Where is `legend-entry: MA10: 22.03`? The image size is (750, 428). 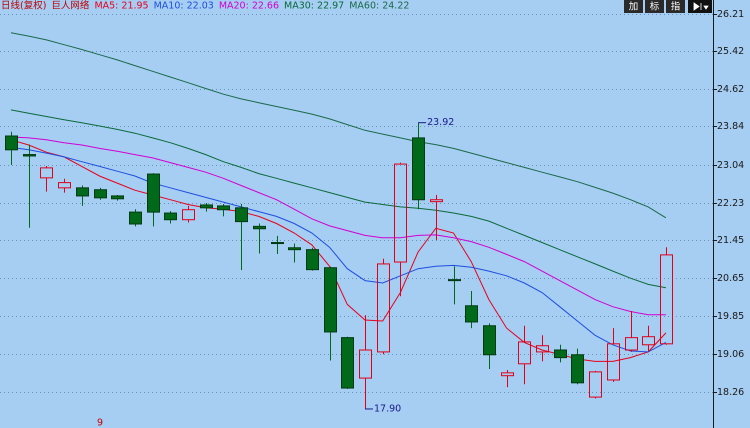 legend-entry: MA10: 22.03 is located at coordinates (184, 6).